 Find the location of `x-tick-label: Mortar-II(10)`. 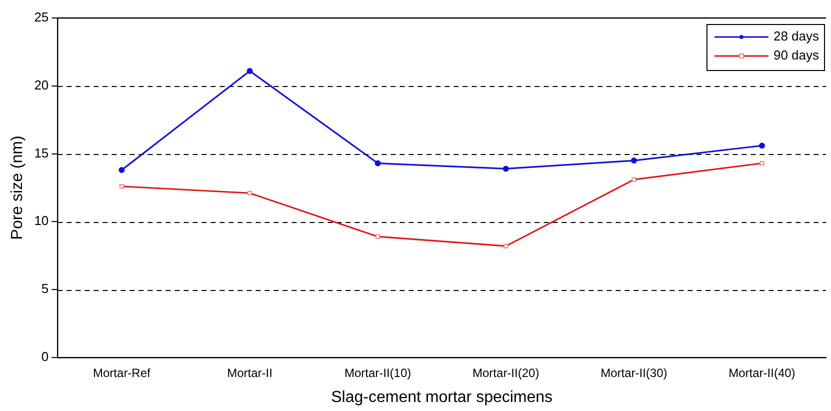

x-tick-label: Mortar-II(10) is located at coordinates (378, 373).